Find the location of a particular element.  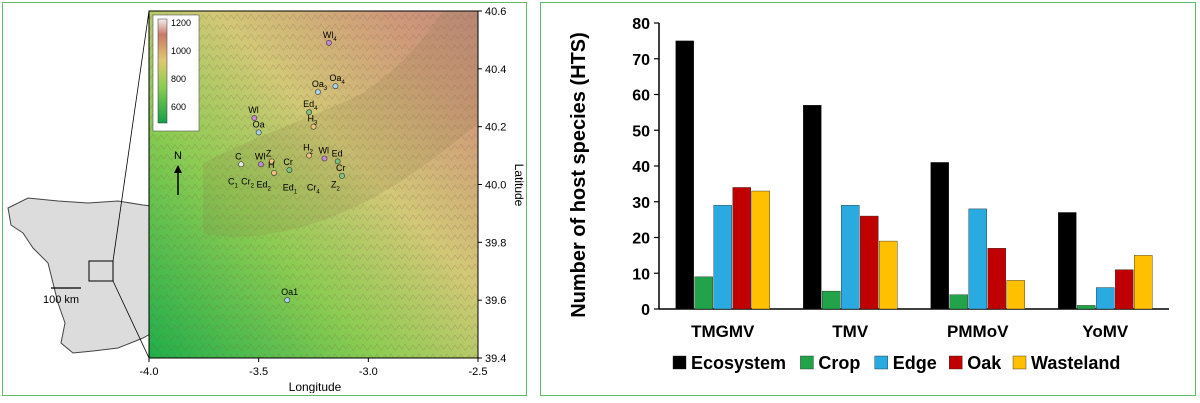

y-axis-label: Number of host species (HTS) is located at coordinates (579, 175).